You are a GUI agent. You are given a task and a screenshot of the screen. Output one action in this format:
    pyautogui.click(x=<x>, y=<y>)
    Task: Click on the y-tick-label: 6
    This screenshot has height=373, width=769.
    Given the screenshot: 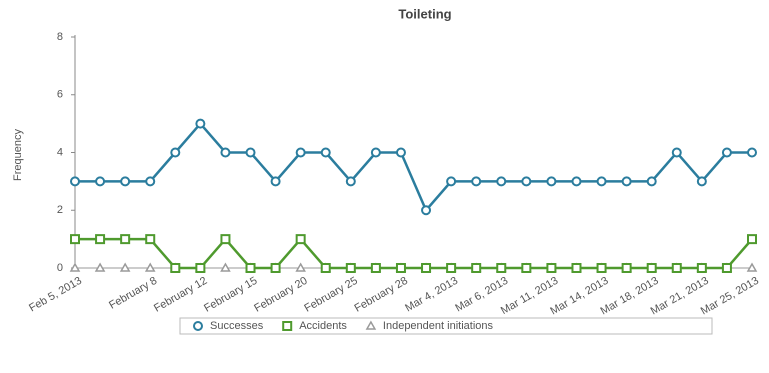 What is the action you would take?
    pyautogui.click(x=60, y=95)
    